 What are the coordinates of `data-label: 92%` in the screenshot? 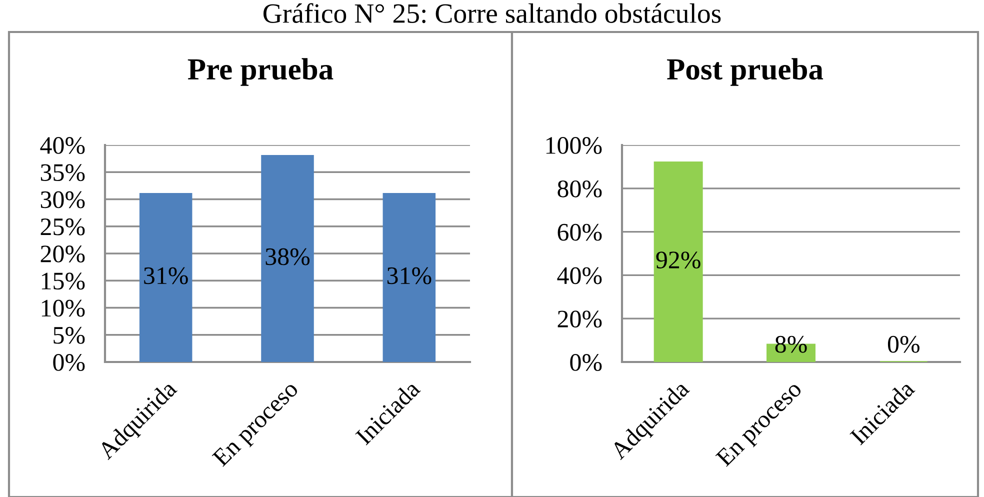 It's located at (678, 260).